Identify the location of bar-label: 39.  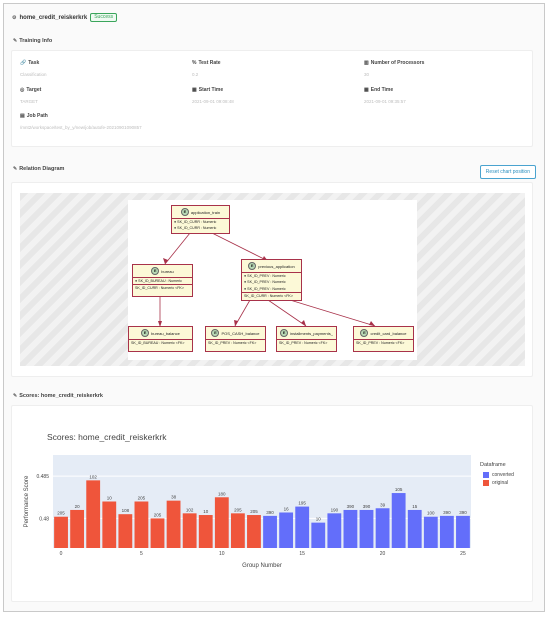
(383, 504).